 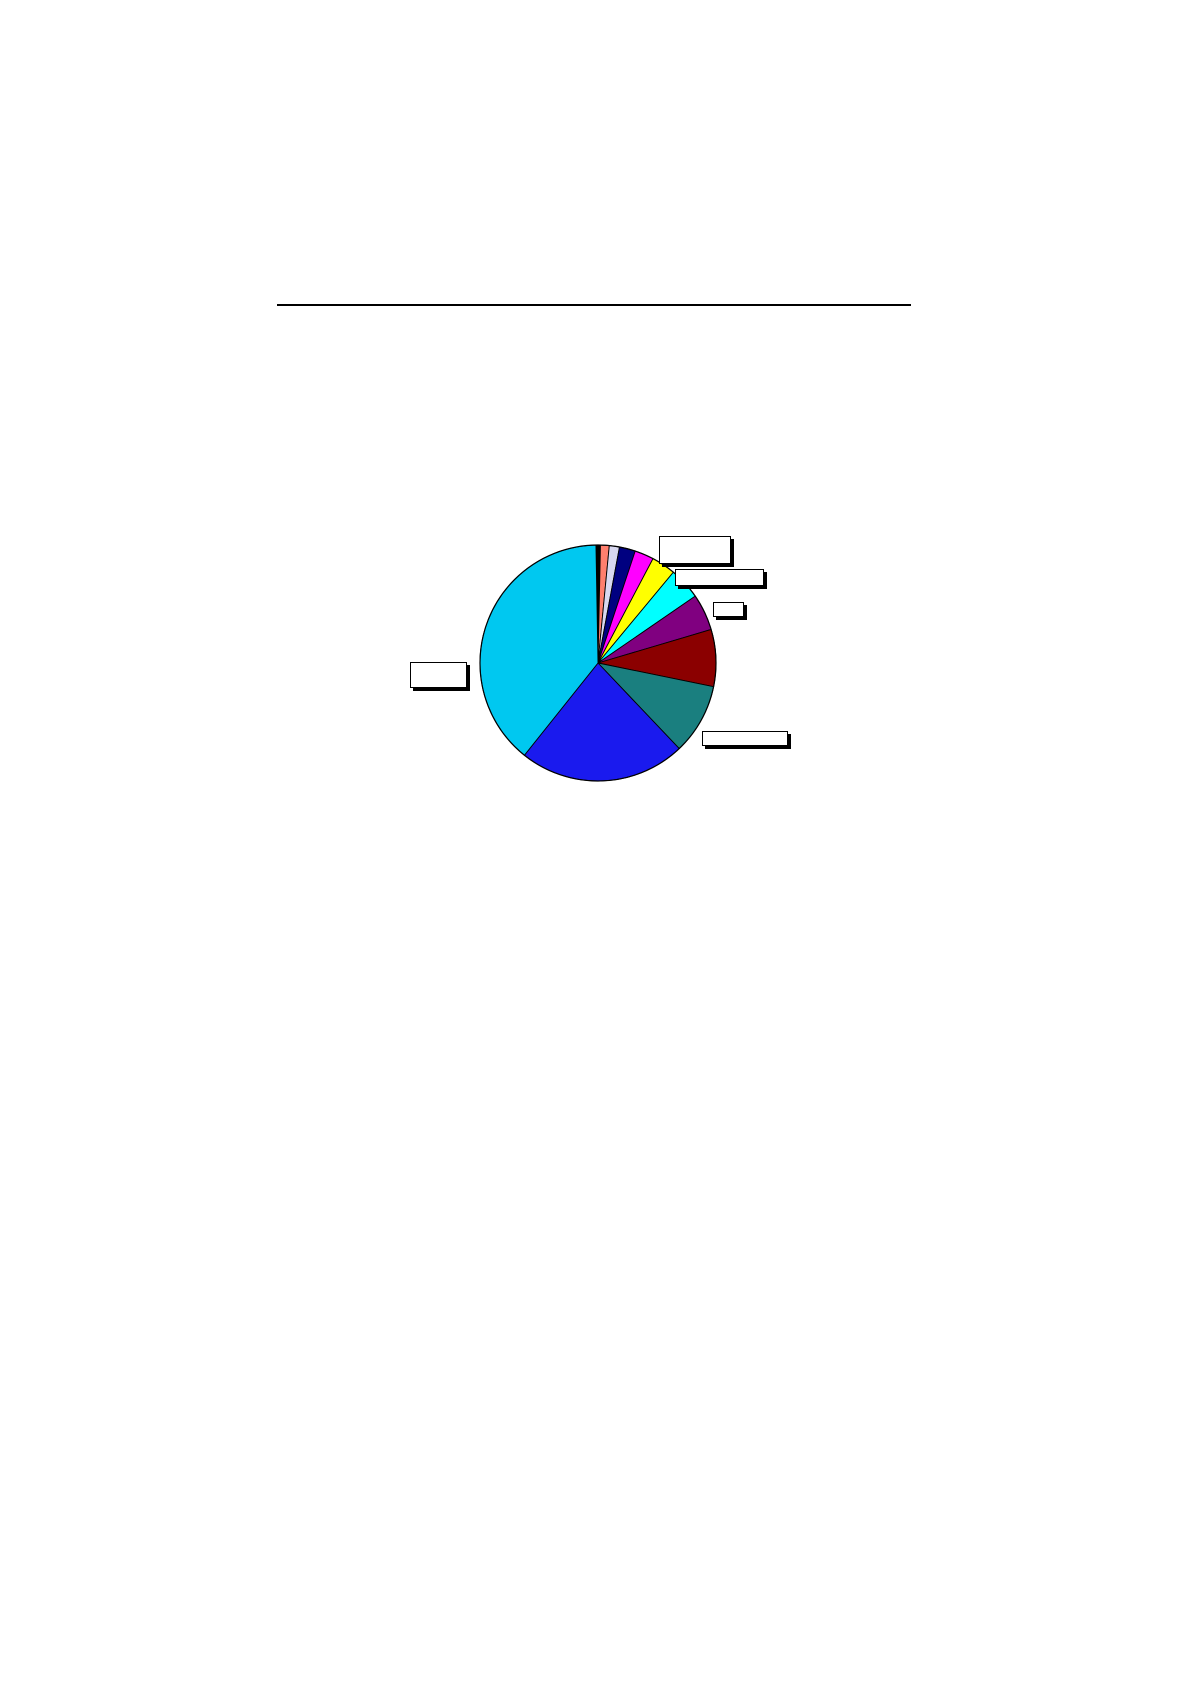 What do you see at coordinates (728, 609) in the screenshot?
I see `callout-box-right` at bounding box center [728, 609].